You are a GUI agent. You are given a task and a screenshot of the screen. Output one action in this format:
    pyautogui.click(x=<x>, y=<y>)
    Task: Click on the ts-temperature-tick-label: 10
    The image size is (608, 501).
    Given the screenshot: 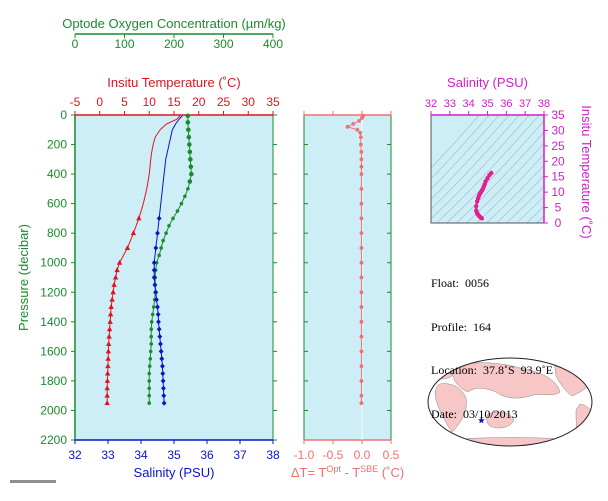 What is the action you would take?
    pyautogui.click(x=558, y=192)
    